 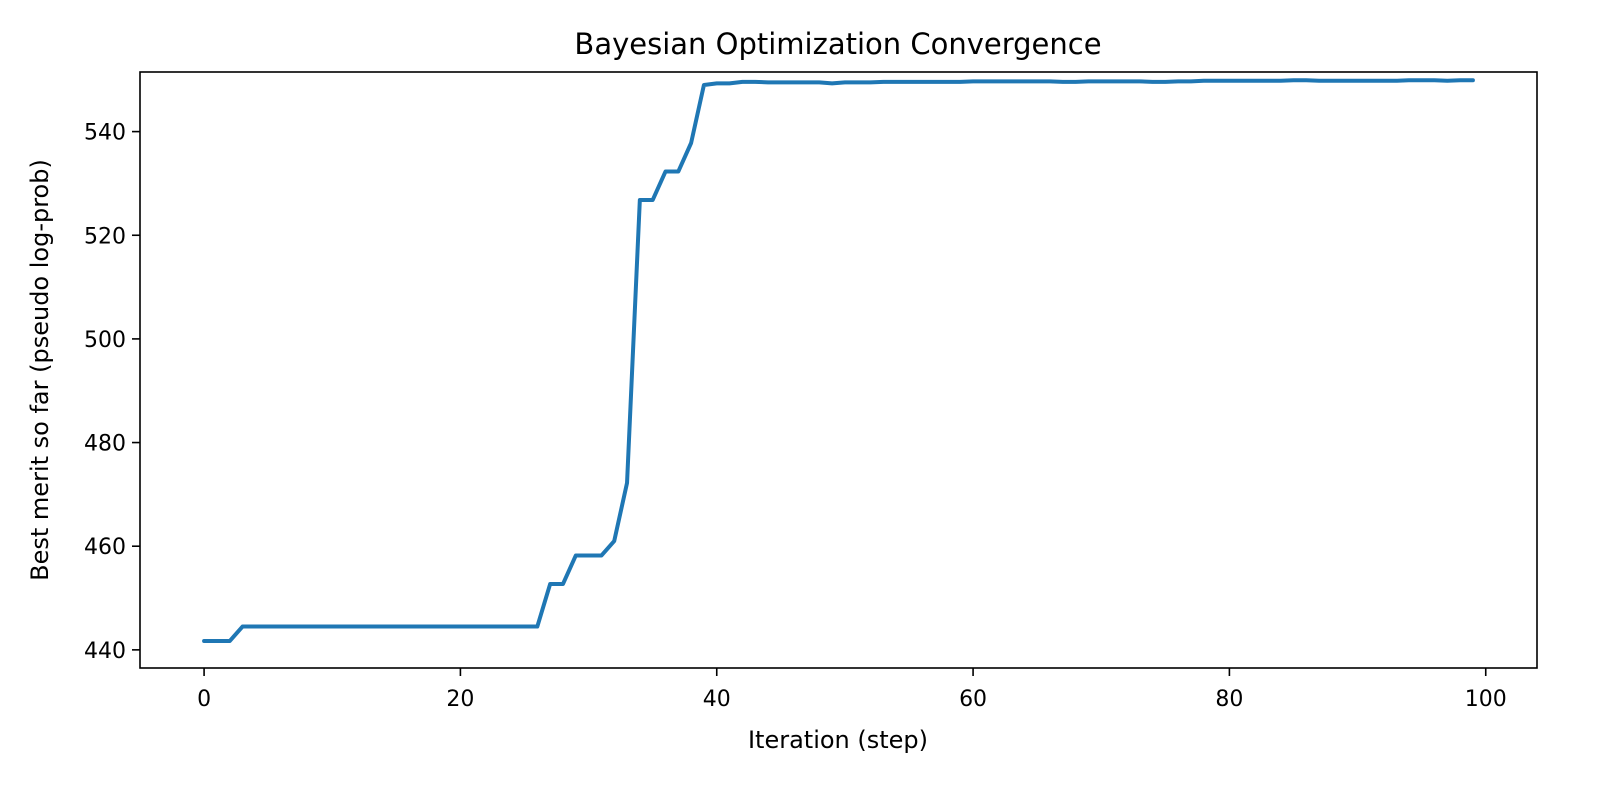 What do you see at coordinates (105, 444) in the screenshot?
I see `y-tick-label: 480` at bounding box center [105, 444].